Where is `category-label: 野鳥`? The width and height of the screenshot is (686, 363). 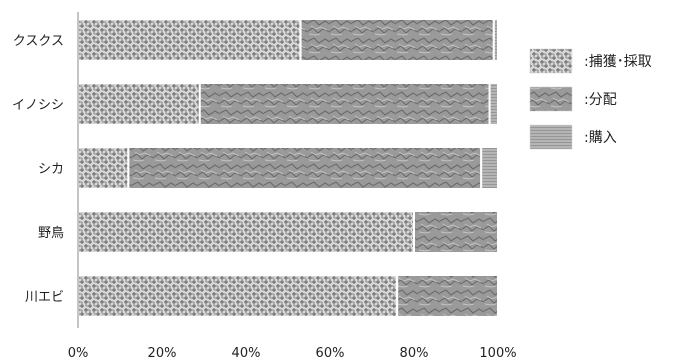 category-label: 野鳥 is located at coordinates (51, 233).